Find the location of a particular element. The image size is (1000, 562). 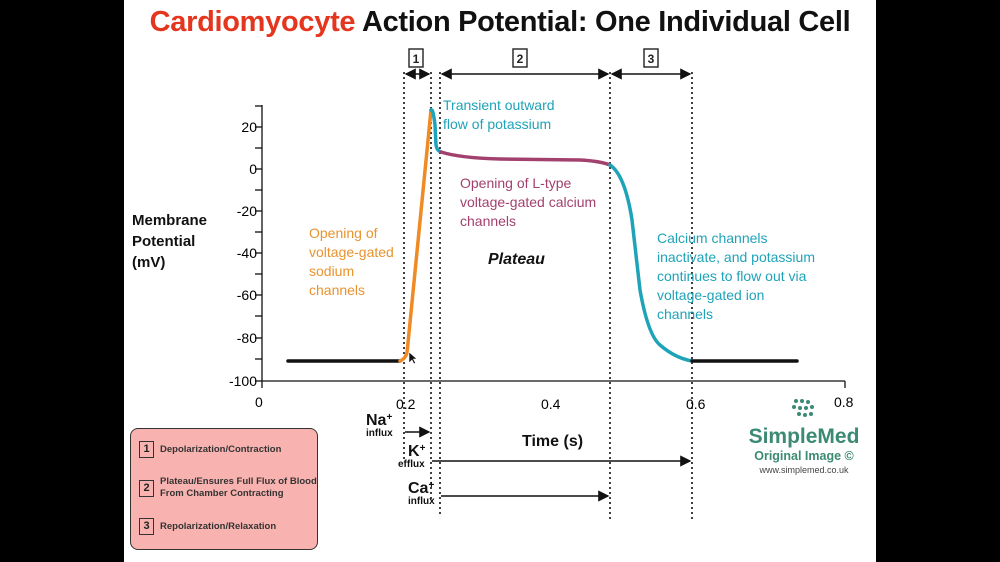

ion-ca-influx: Ca+ influx is located at coordinates (421, 493).